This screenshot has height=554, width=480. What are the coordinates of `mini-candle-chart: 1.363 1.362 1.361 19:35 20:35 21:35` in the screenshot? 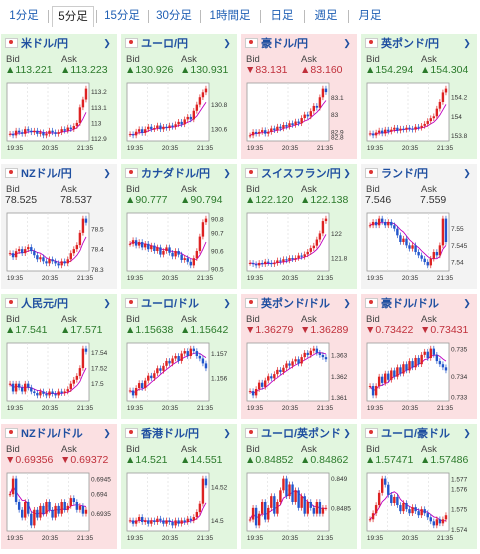 It's located at (299, 379).